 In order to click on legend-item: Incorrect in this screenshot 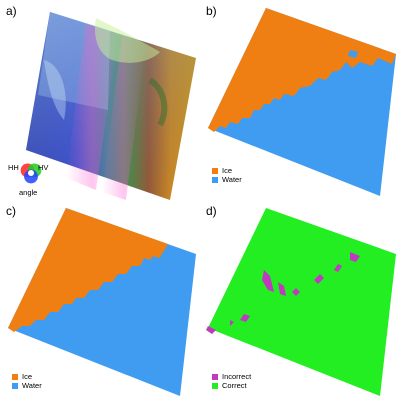, I will do `click(231, 376)`.